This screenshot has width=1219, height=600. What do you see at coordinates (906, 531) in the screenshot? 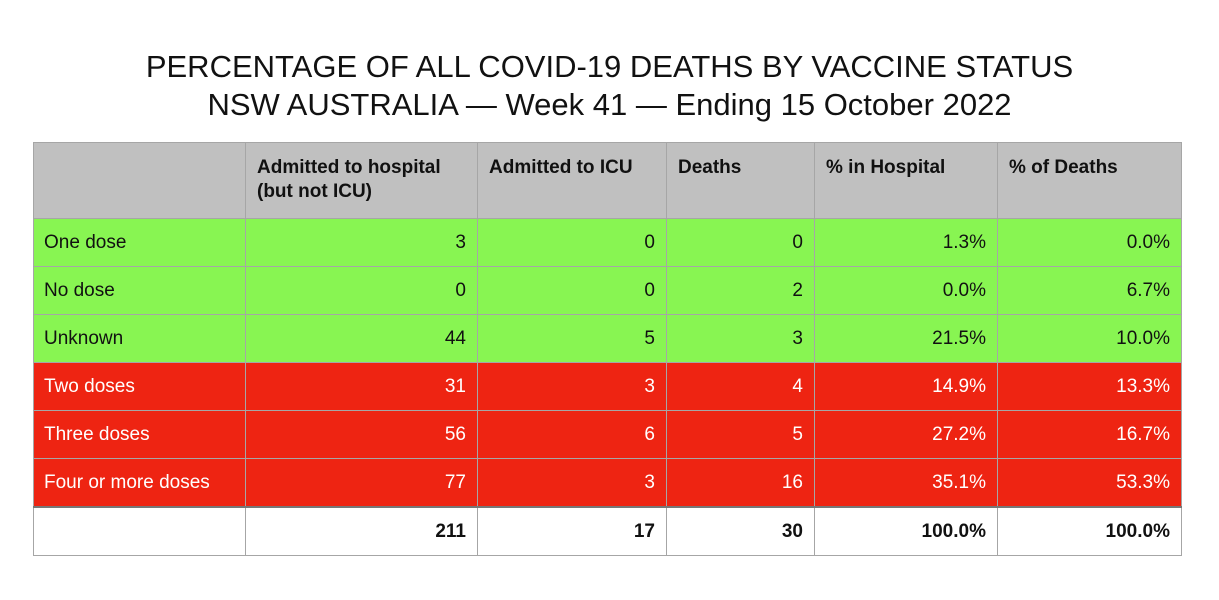
I see `total-pct-hospital: 100.0%` at bounding box center [906, 531].